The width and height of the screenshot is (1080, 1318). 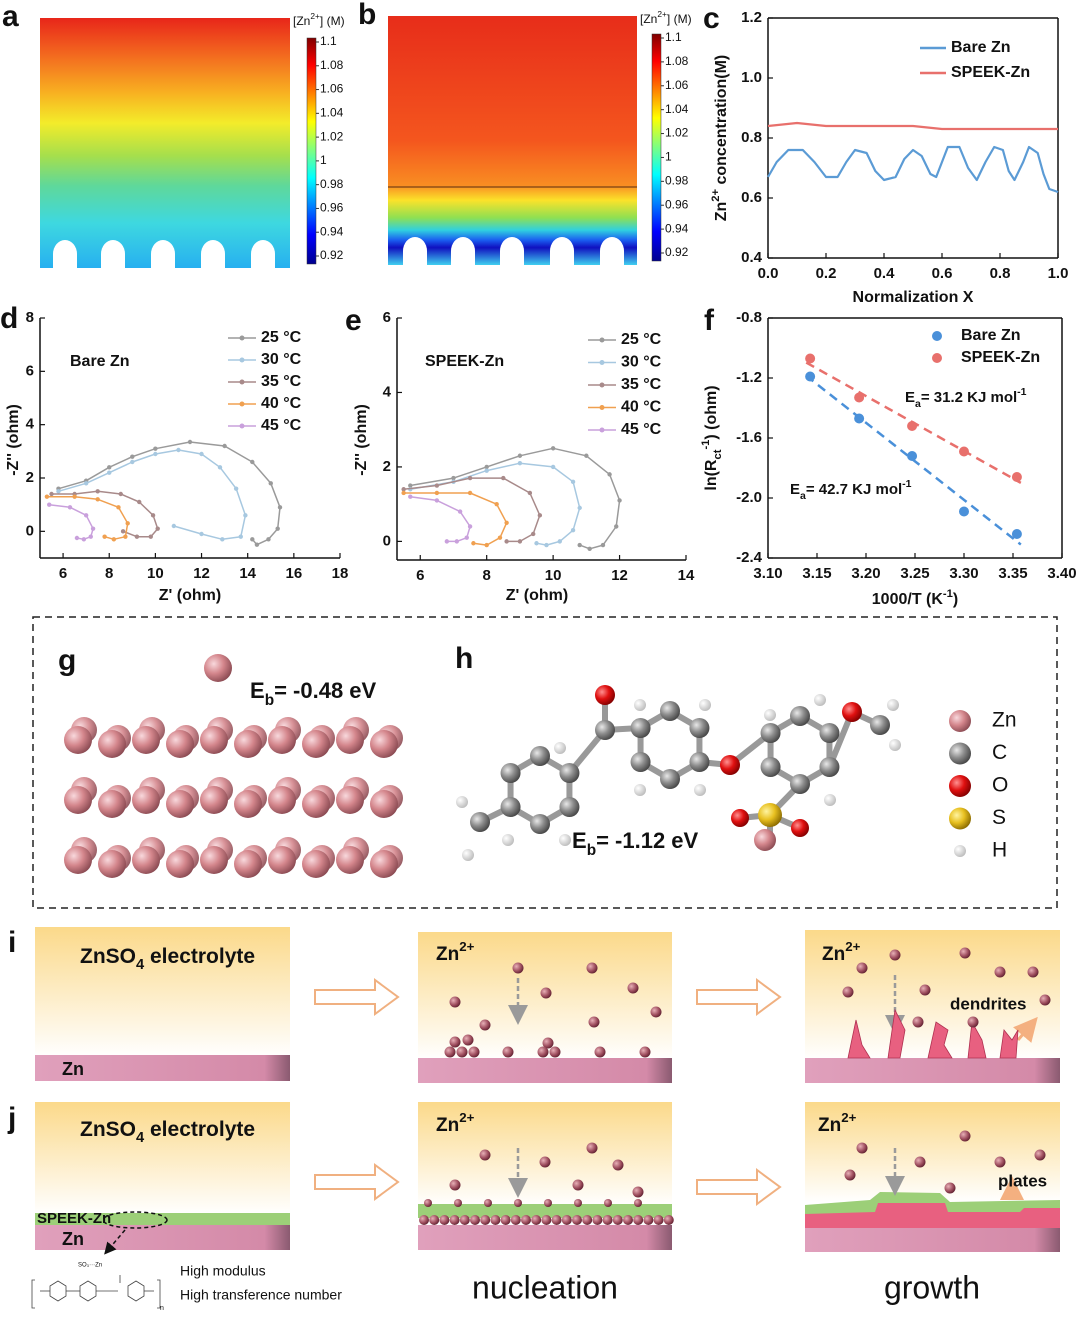 What do you see at coordinates (332, 231) in the screenshot?
I see `colorbar-tick-label: 0.94` at bounding box center [332, 231].